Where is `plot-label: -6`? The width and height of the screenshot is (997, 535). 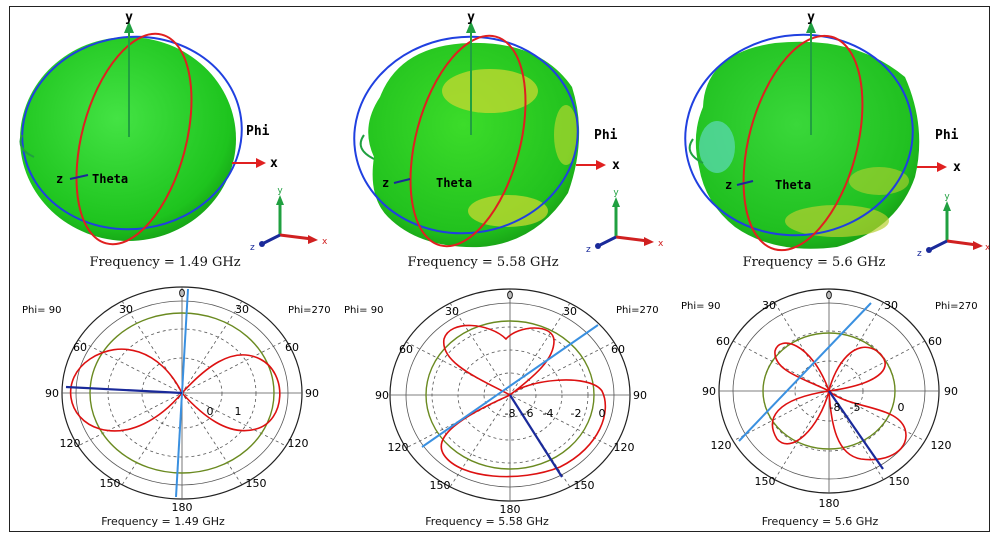 plot-label: -6 is located at coordinates (528, 413).